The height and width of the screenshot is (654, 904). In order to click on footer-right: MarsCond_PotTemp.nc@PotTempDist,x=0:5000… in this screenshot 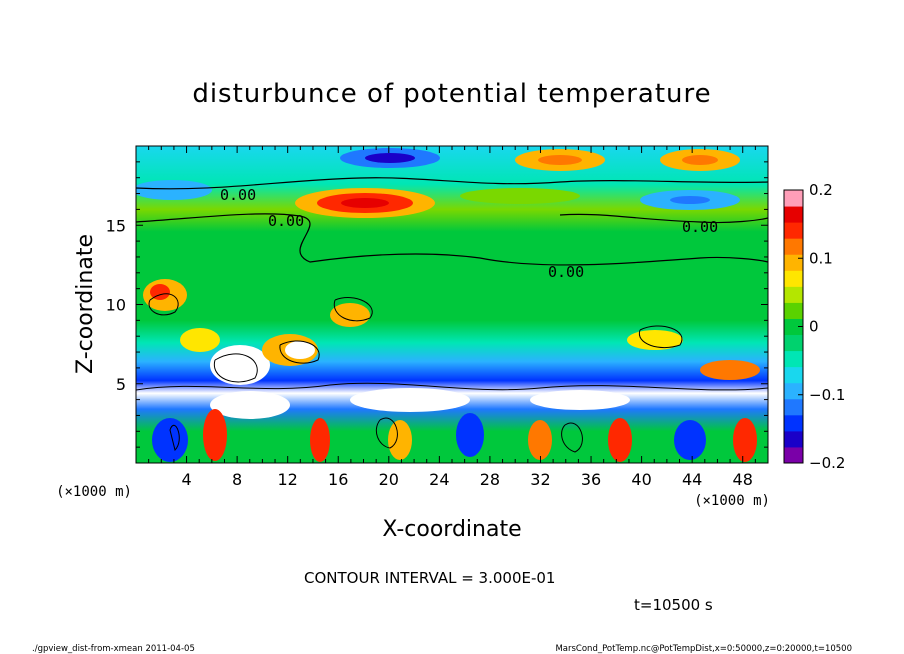, I will do `click(703, 649)`.